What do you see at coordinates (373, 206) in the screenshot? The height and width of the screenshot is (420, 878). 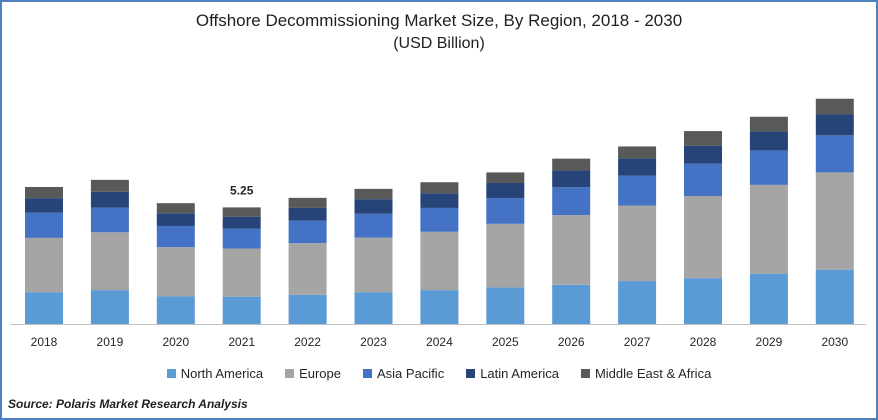 I see `bar-segment-2023-latin-america` at bounding box center [373, 206].